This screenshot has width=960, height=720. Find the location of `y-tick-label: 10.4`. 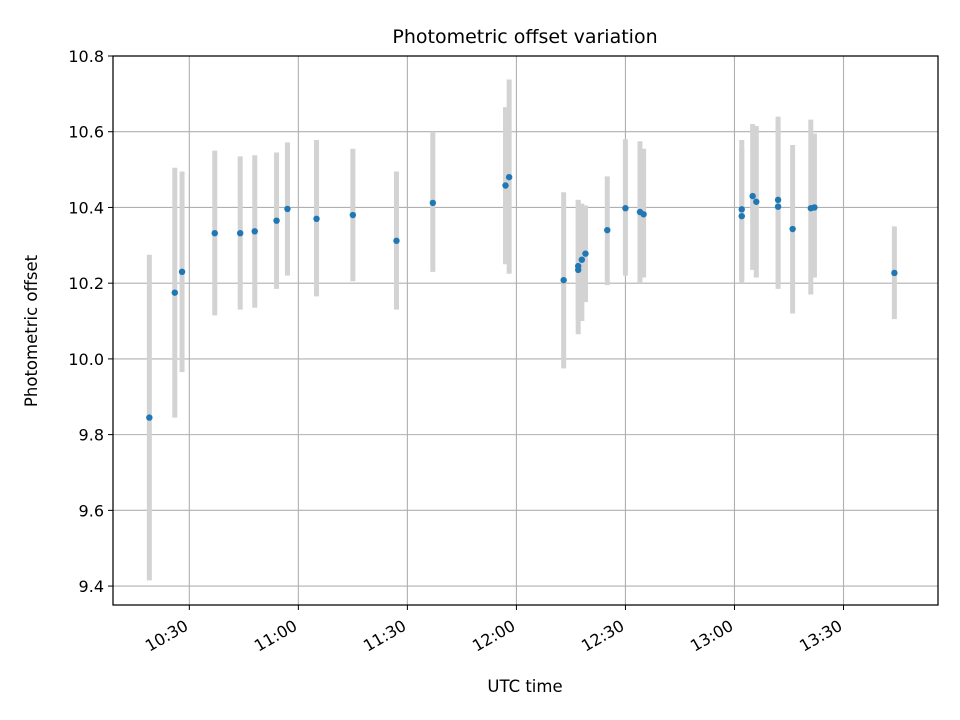

y-tick-label: 10.4 is located at coordinates (86, 207).